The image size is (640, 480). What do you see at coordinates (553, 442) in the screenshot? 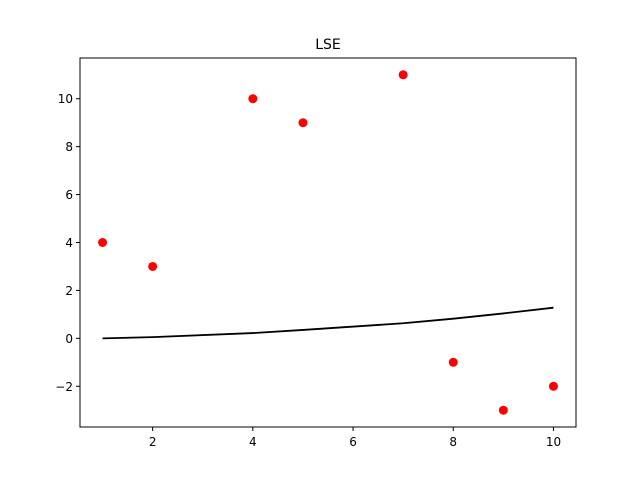
I see `x-tick-label: 10` at bounding box center [553, 442].